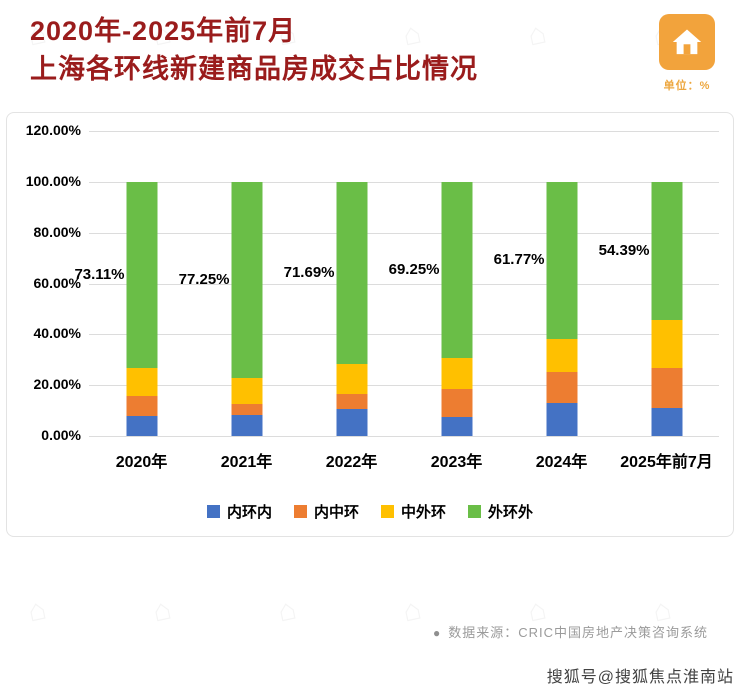 The image size is (740, 690). Describe the element at coordinates (163, 31) in the screenshot. I see `chart-title-line1: 2020年-2025年前7月` at that location.